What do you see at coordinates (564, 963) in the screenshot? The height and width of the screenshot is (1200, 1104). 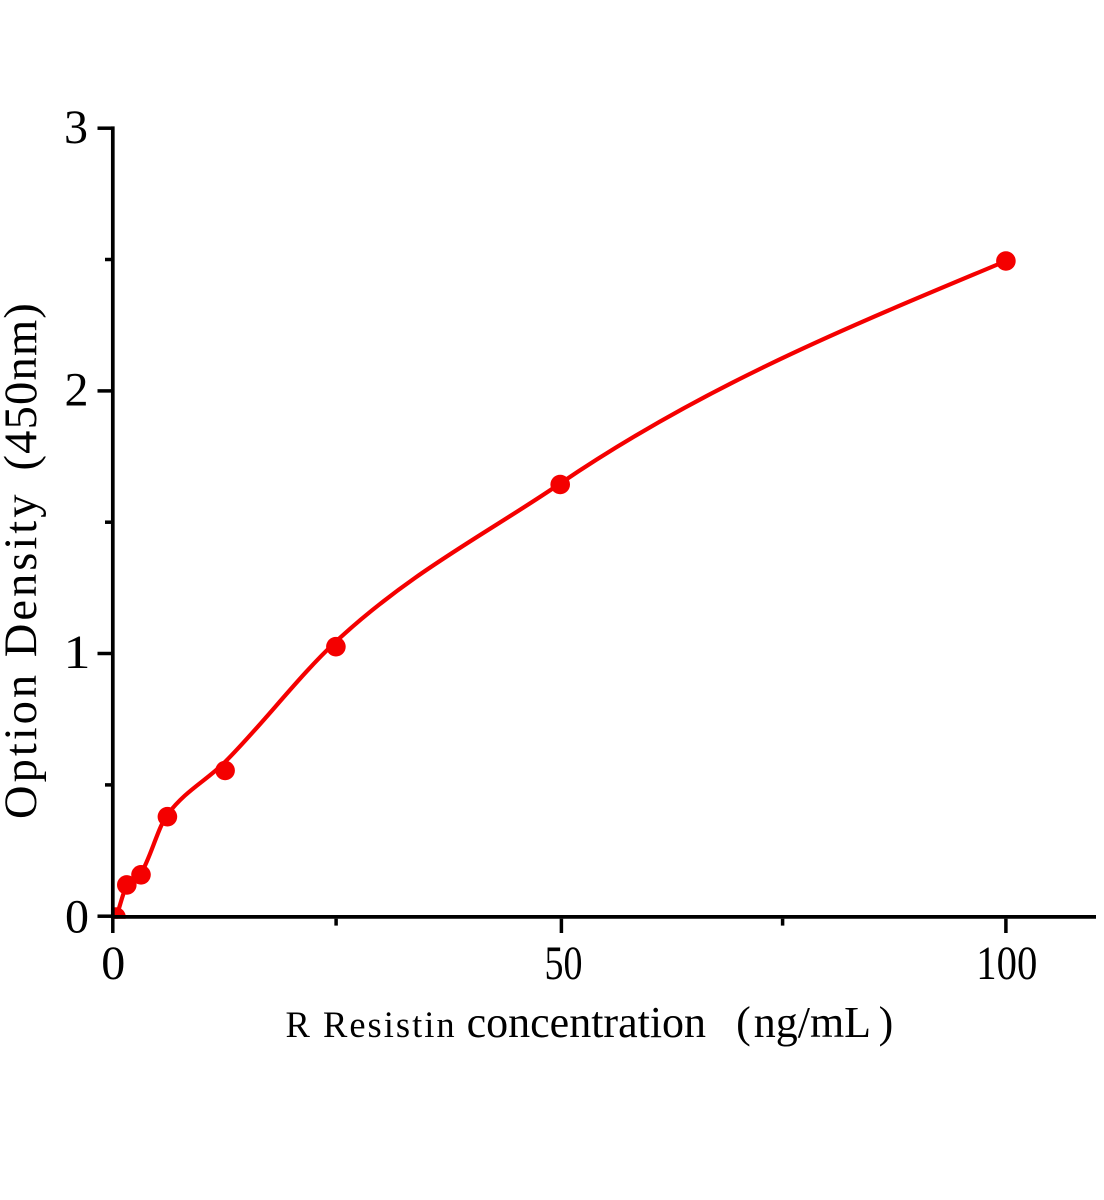 I see `svg-text: 50` at bounding box center [564, 963].